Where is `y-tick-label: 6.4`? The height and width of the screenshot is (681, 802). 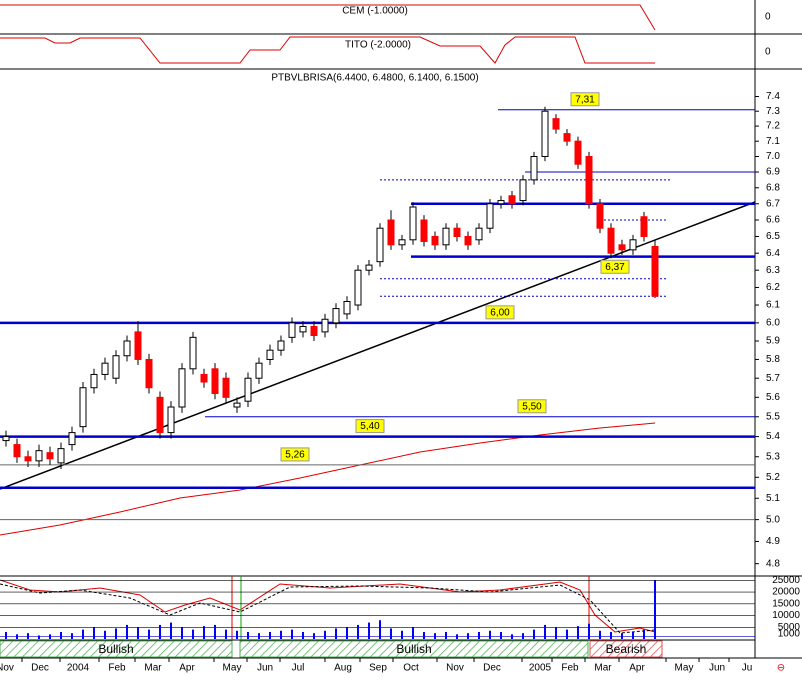
y-tick-label: 6.4 is located at coordinates (773, 253).